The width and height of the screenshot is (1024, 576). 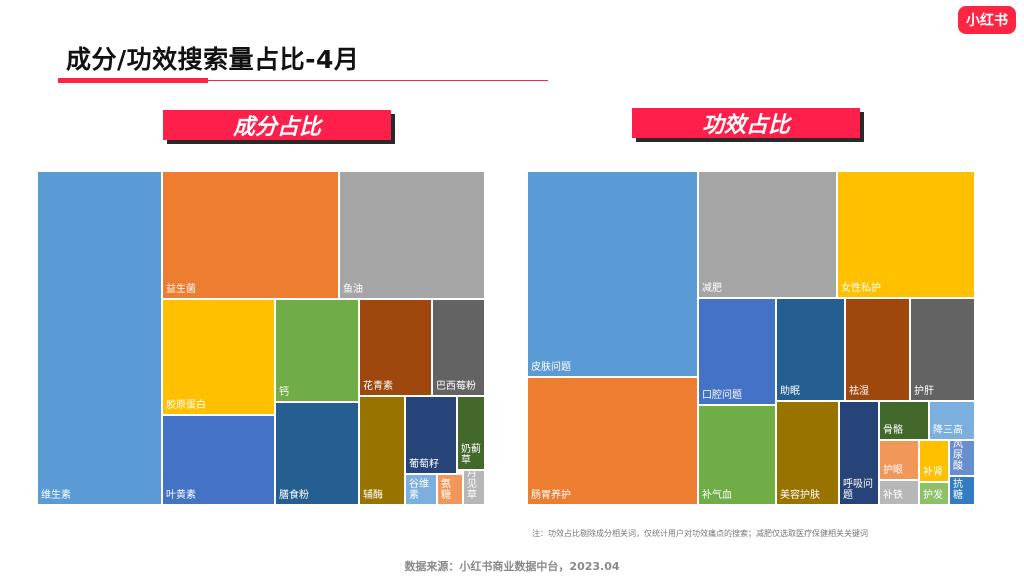 I want to click on treemap-tile: 膳食粉, so click(x=317, y=453).